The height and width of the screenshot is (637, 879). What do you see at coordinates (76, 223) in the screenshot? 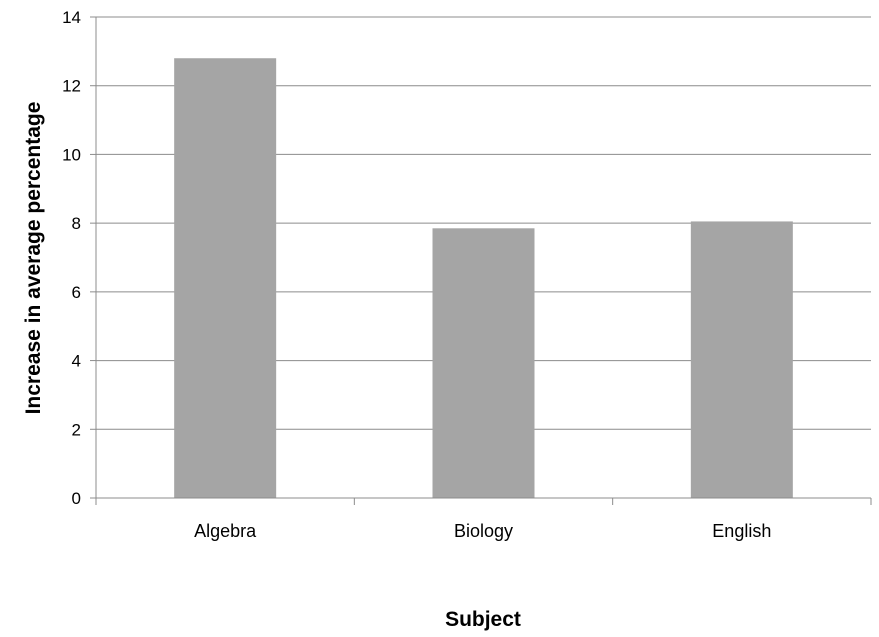
I see `y-tick-label: 8` at bounding box center [76, 223].